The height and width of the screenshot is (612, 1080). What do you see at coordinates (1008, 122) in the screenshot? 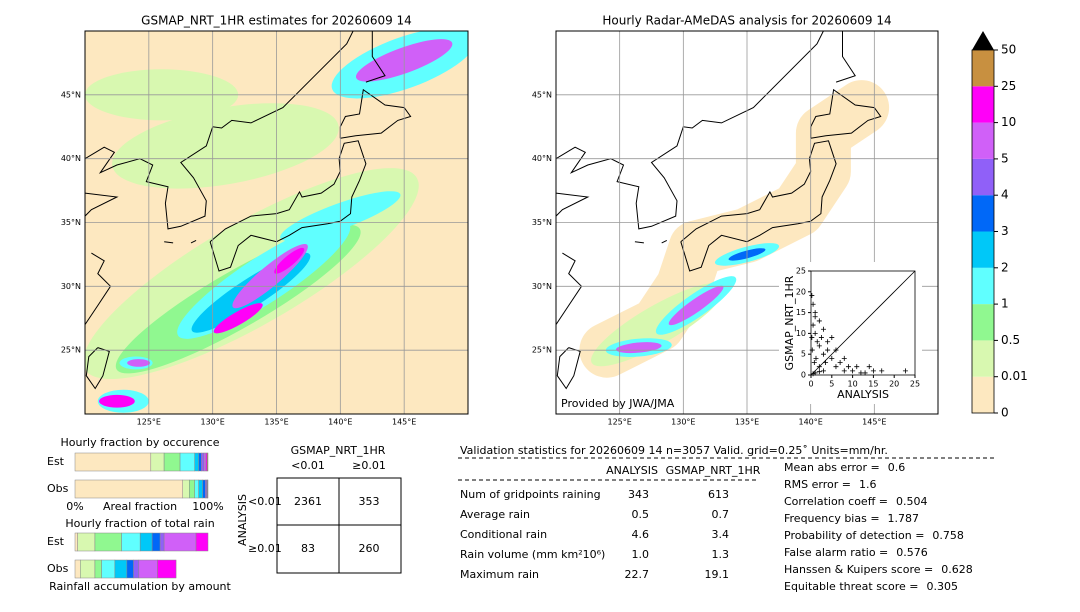
I see `colorbar-label: 10` at bounding box center [1008, 122].